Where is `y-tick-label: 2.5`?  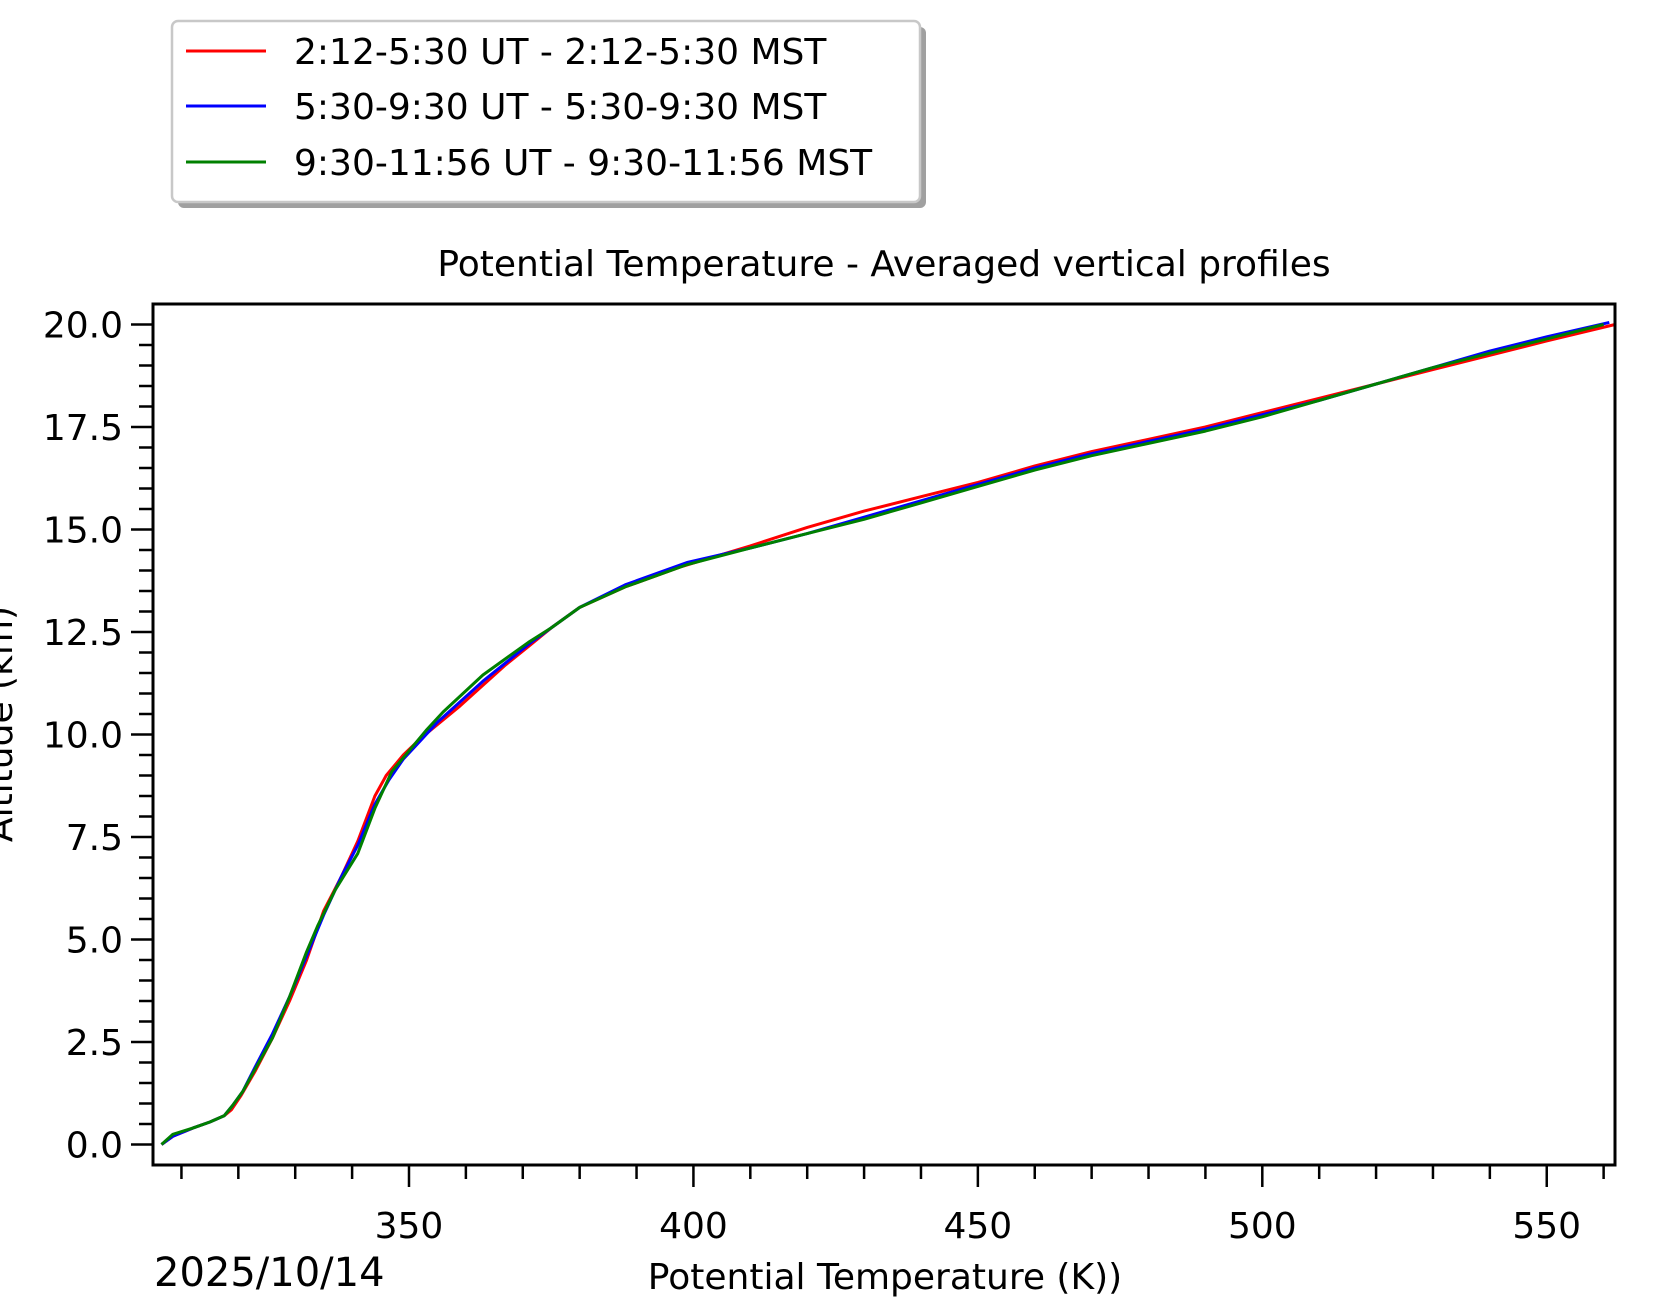
y-tick-label: 2.5 is located at coordinates (94, 1043).